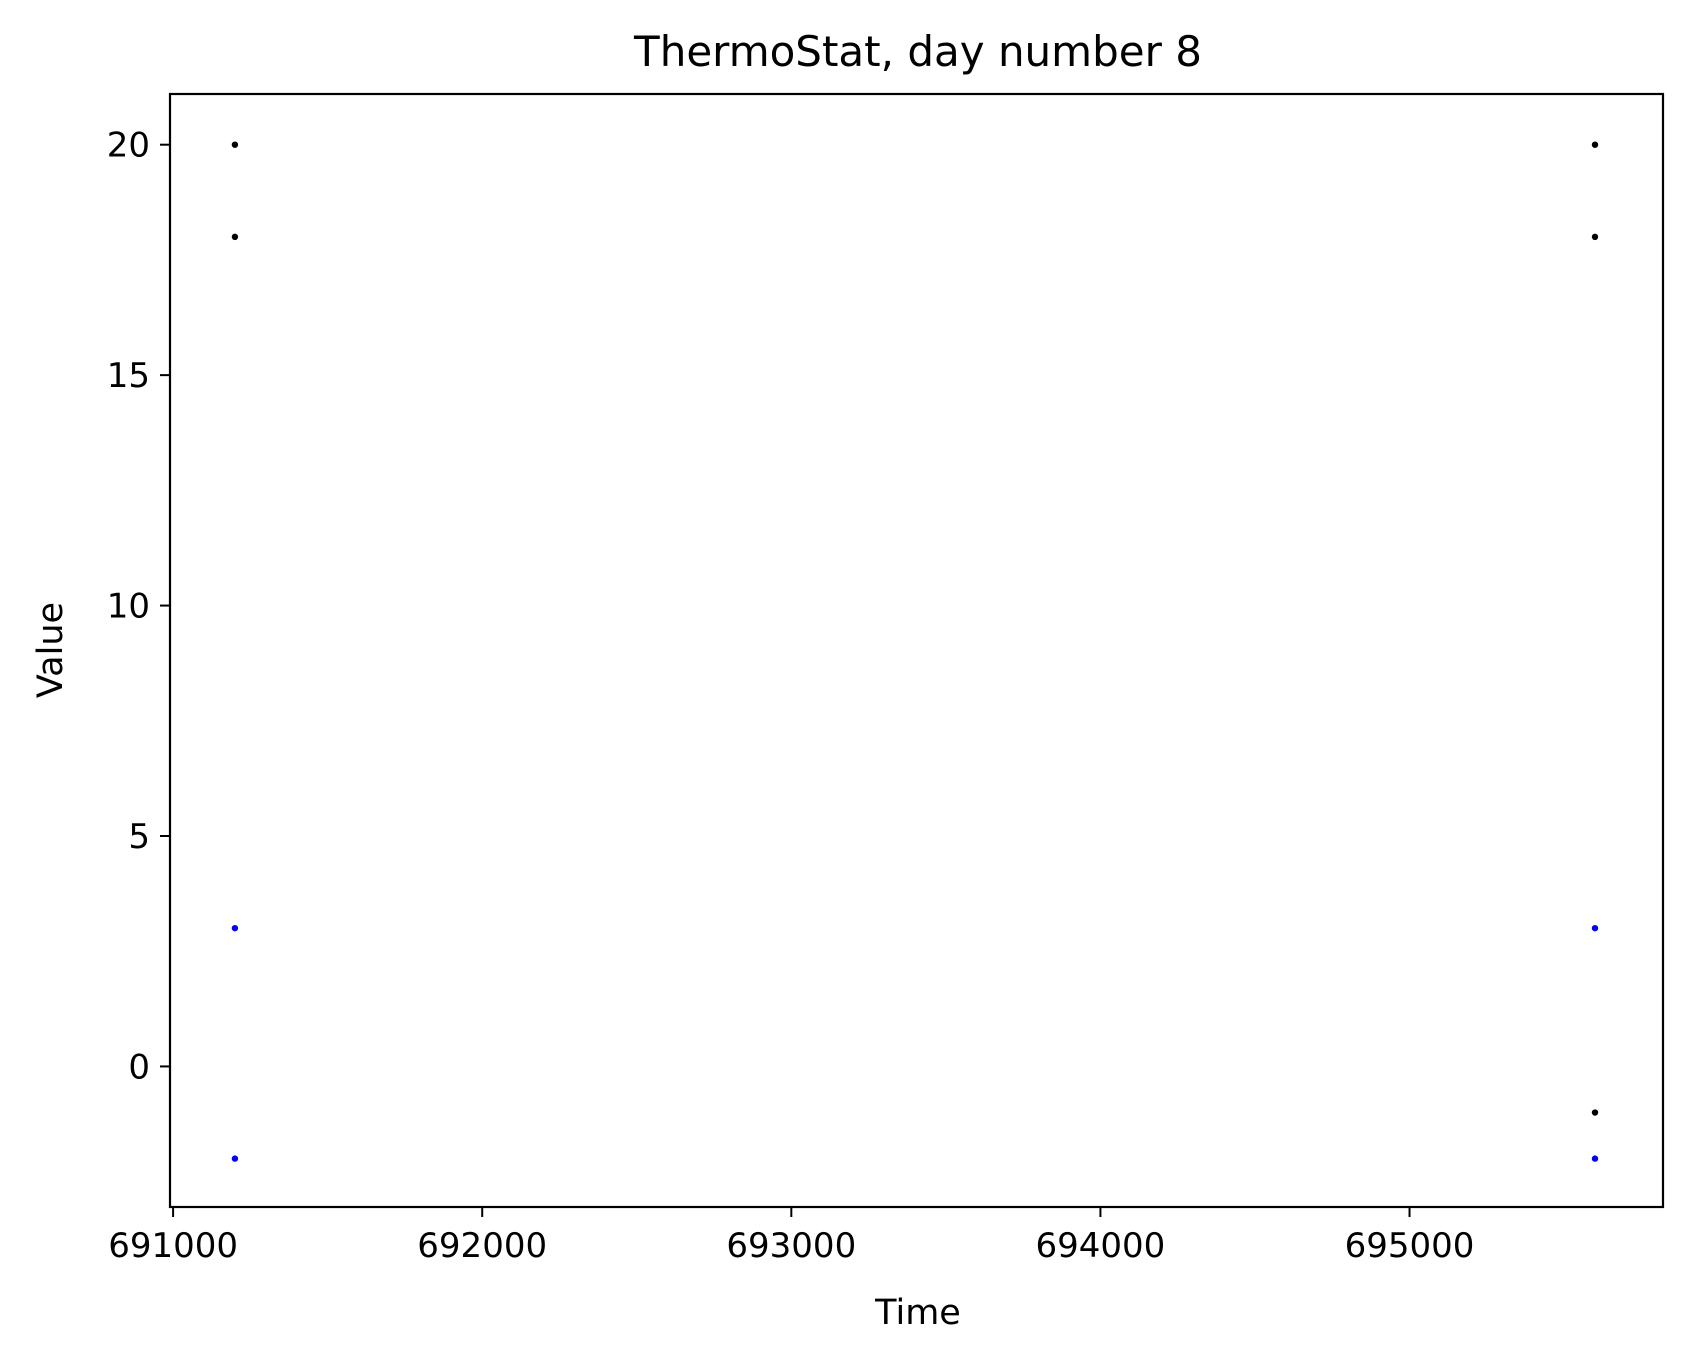  What do you see at coordinates (1410, 1246) in the screenshot?
I see `x-tick-label: 695000` at bounding box center [1410, 1246].